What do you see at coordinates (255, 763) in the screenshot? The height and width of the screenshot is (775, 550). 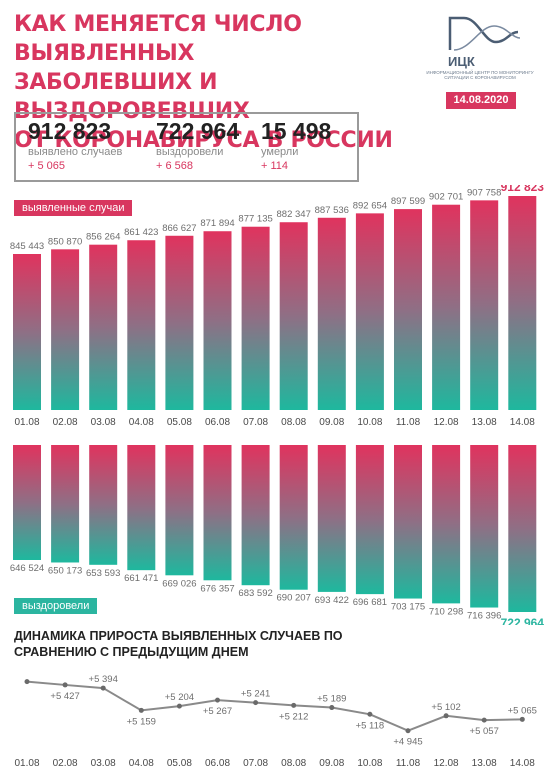 I see `line-date-07.08: 07.08` at bounding box center [255, 763].